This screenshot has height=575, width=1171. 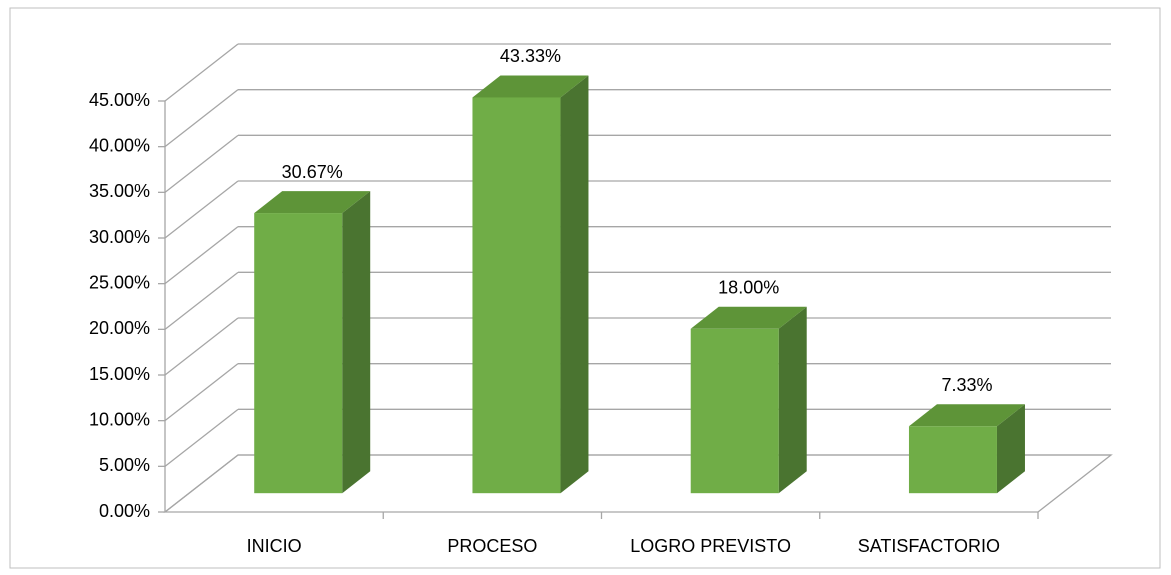 I want to click on y-tick-label: 15.00%, so click(x=119, y=374).